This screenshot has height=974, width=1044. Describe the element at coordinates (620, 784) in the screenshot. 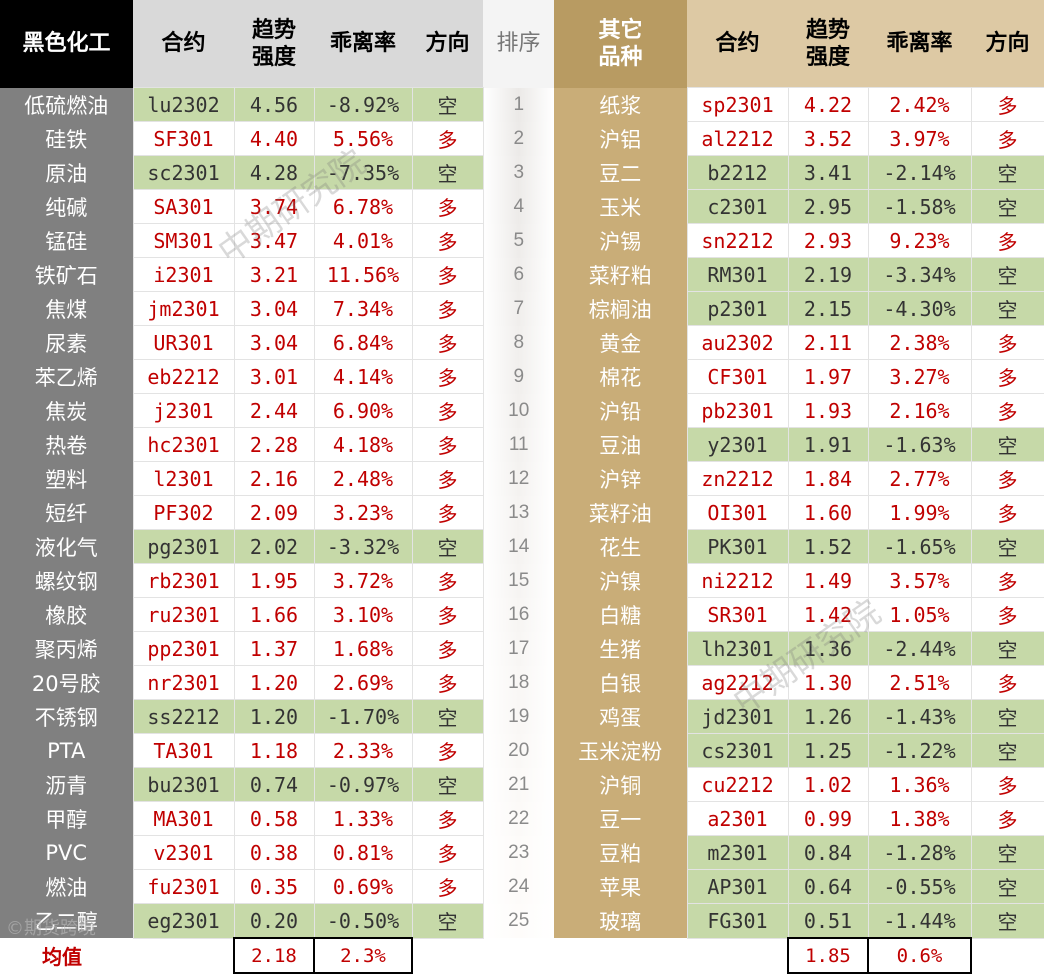

I see `right-variety-name: 沪铜` at that location.